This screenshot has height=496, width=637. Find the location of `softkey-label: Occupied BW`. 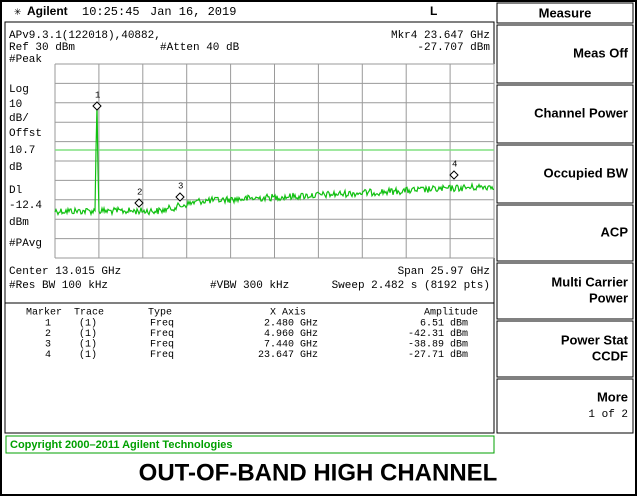

softkey-label: Occupied BW is located at coordinates (585, 172).